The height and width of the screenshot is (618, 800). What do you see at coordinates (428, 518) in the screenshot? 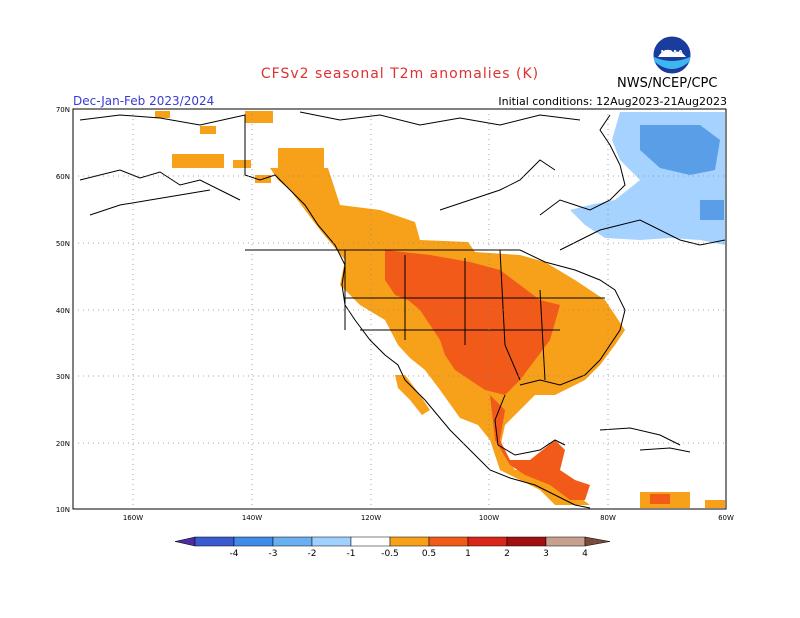
I see `longitude-labels: 160W 140W 120W 100W 80W 60W` at bounding box center [428, 518].